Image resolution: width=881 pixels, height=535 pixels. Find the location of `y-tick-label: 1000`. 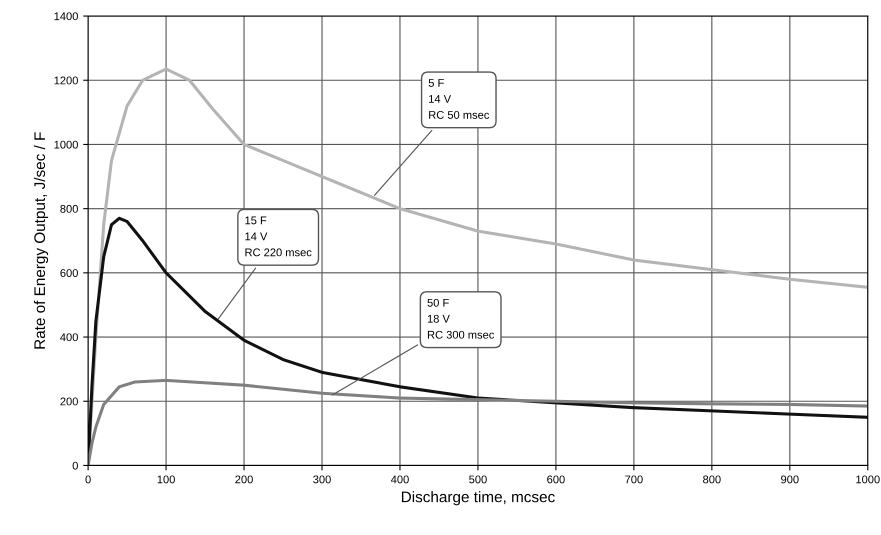

y-tick-label: 1000 is located at coordinates (66, 144).